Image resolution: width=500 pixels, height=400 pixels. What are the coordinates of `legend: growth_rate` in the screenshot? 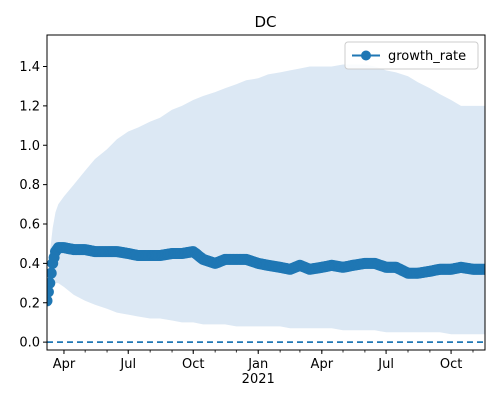 It's located at (411, 55).